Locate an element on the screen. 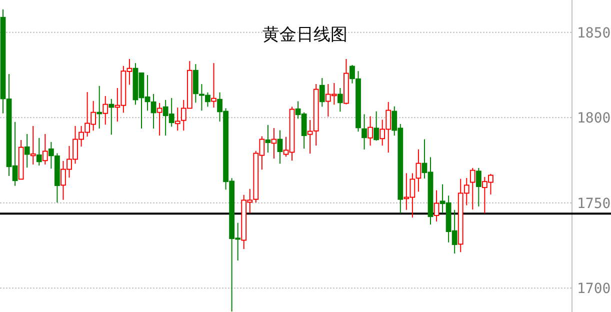  y-tick-label: 1750 is located at coordinates (594, 204).